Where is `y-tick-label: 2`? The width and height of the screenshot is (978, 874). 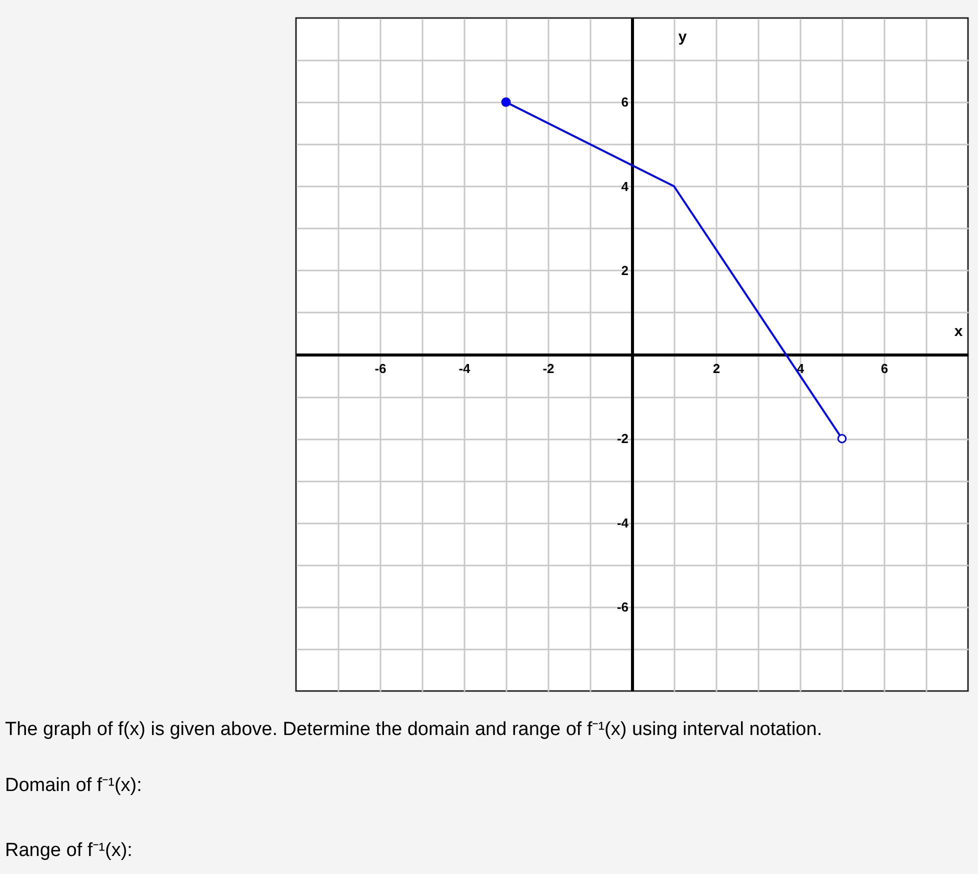 y-tick-label: 2 is located at coordinates (624, 270).